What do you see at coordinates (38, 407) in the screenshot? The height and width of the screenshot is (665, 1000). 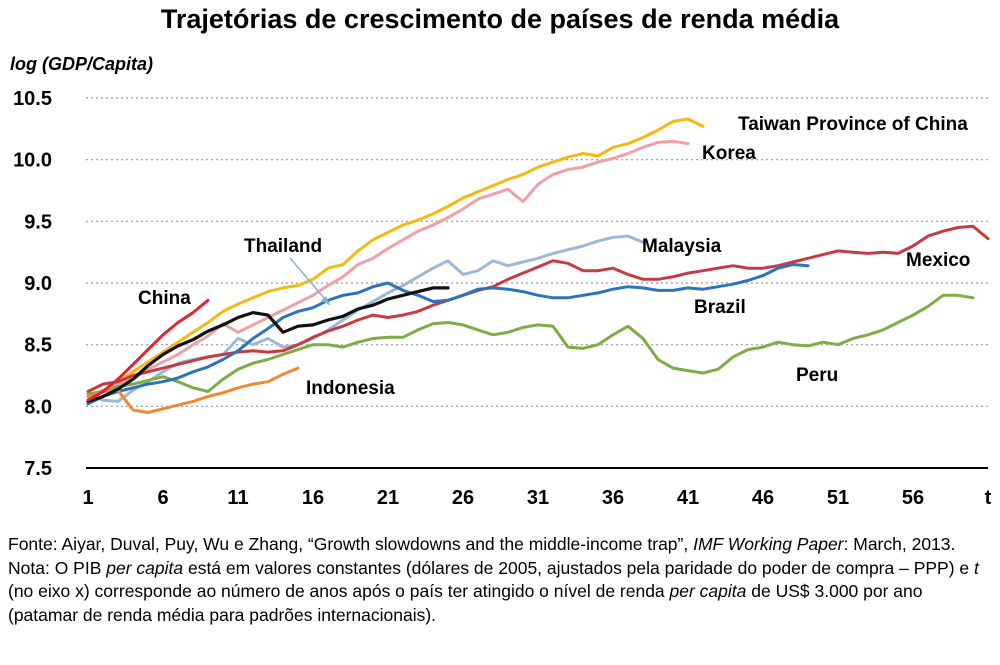 I see `y-tick-label: 8.0` at bounding box center [38, 407].